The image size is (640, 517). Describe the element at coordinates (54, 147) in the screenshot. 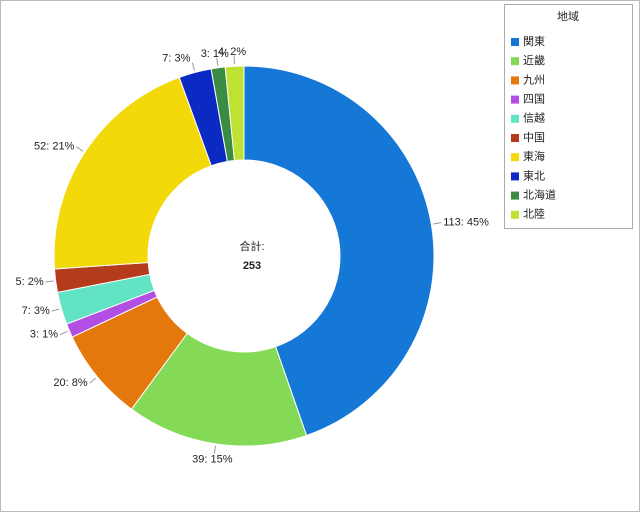

I see `data-label: 52: 21%` at that location.